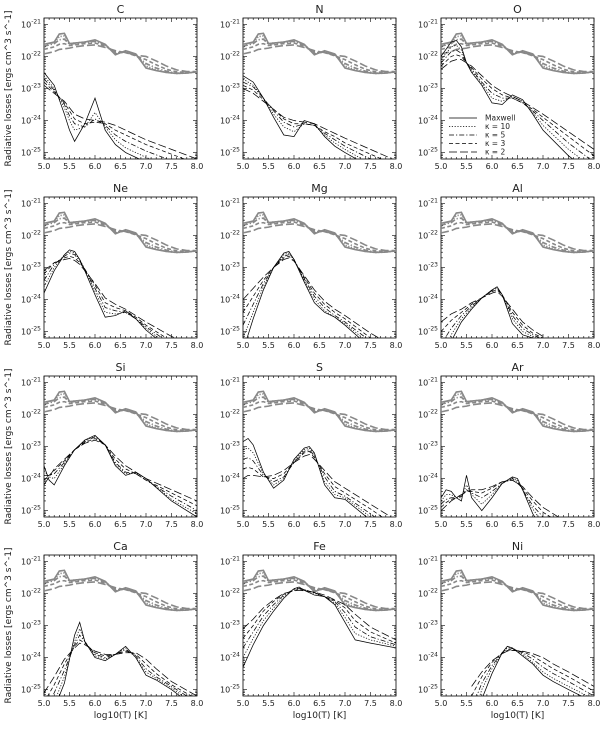 This screenshot has height=729, width=600. I want to click on panel-title-ni: Ni, so click(517, 546).